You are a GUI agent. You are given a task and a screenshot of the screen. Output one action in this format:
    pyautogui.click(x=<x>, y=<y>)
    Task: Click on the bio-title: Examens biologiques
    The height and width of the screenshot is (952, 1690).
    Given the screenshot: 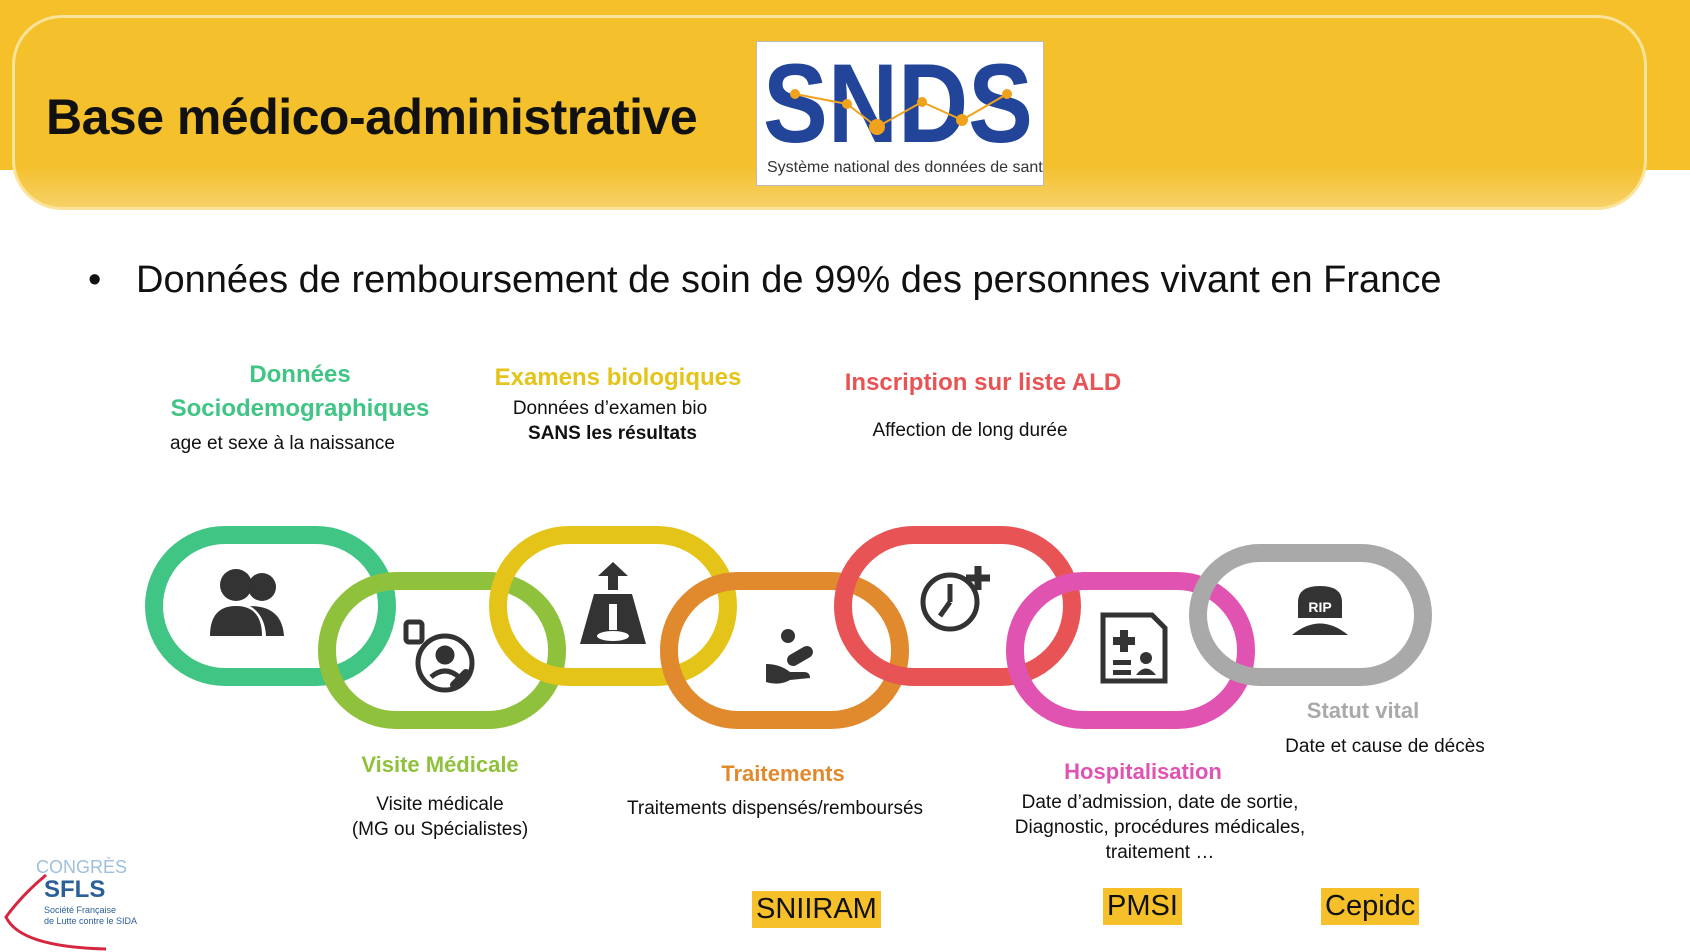 What is the action you would take?
    pyautogui.click(x=618, y=377)
    